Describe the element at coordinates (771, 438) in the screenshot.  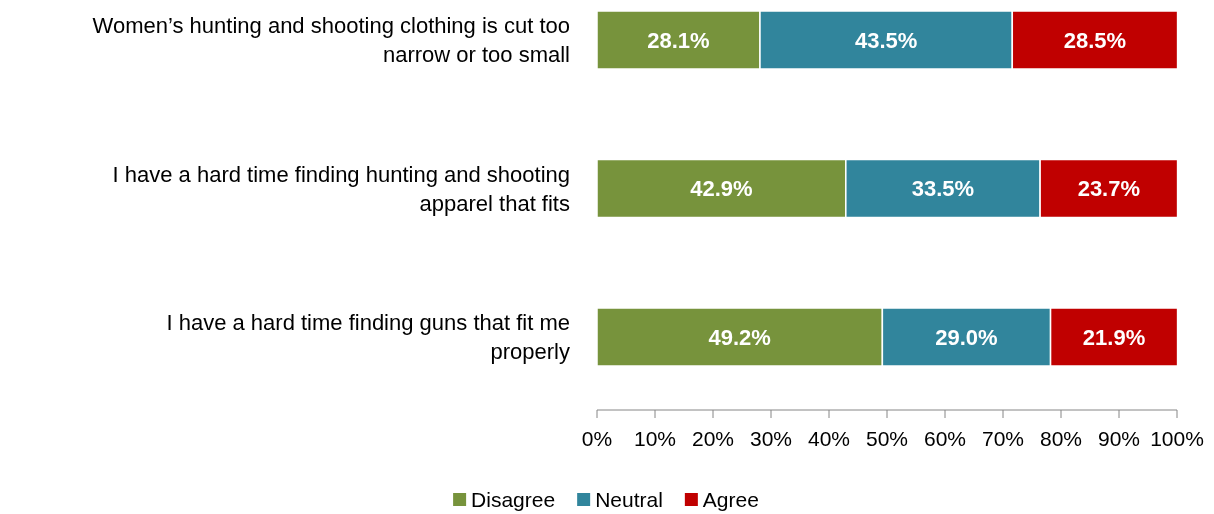
I see `x-tick-label: 30%` at that location.